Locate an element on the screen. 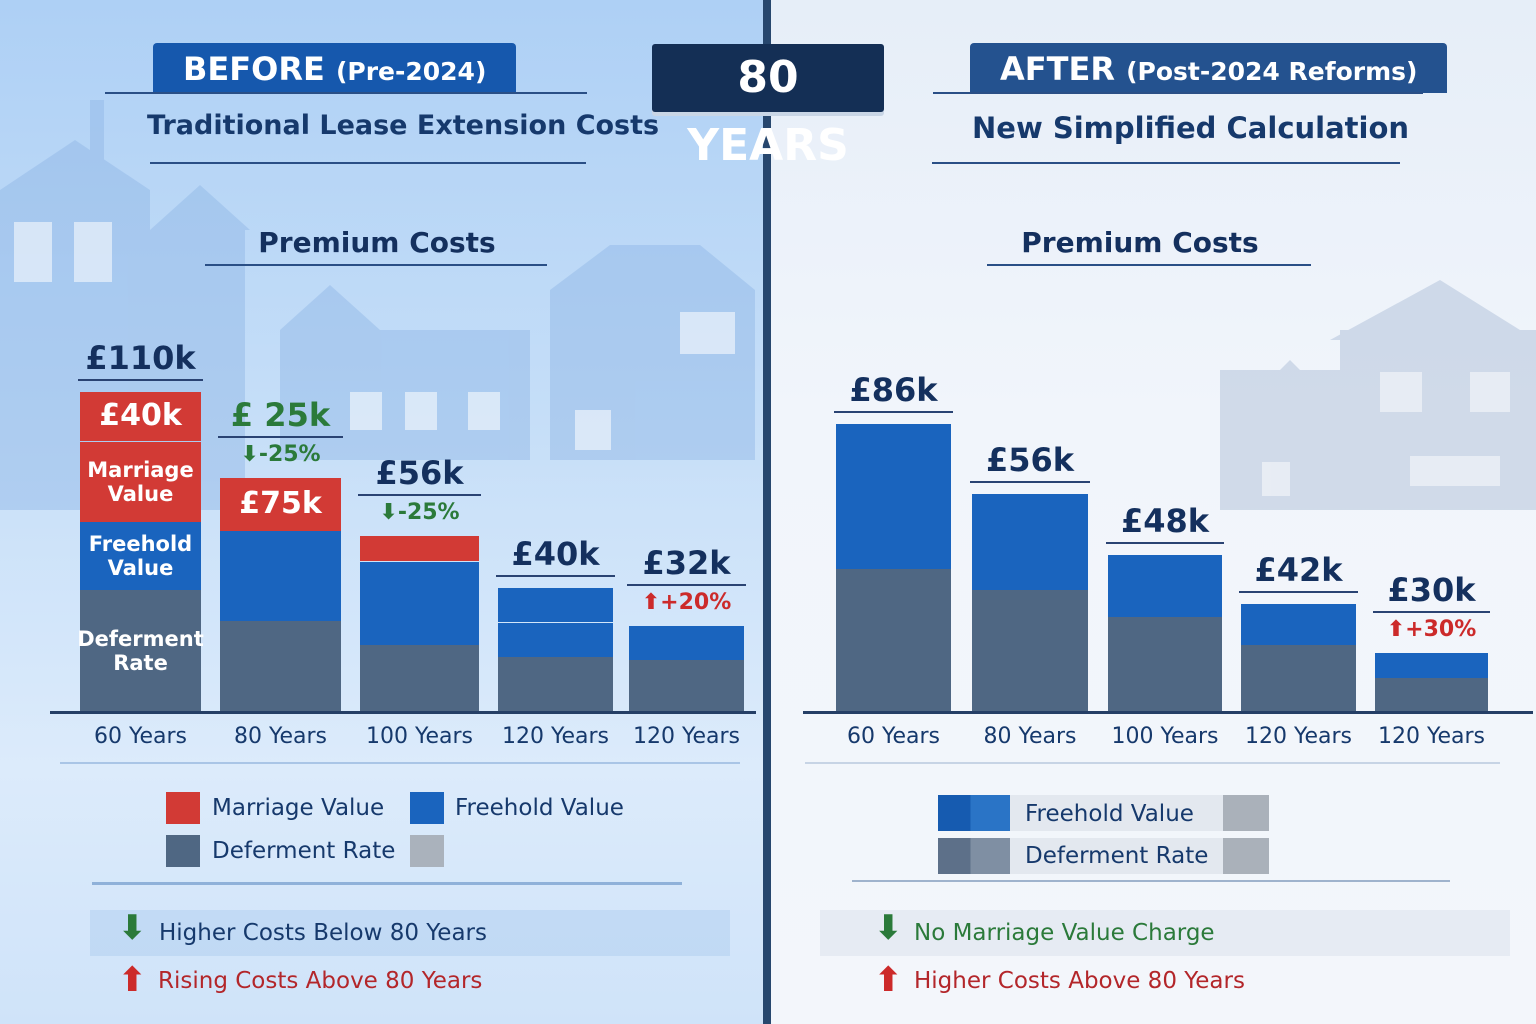 This screenshot has width=1536, height=1024. after-note-1: No Marriage Value Charge is located at coordinates (1064, 933).